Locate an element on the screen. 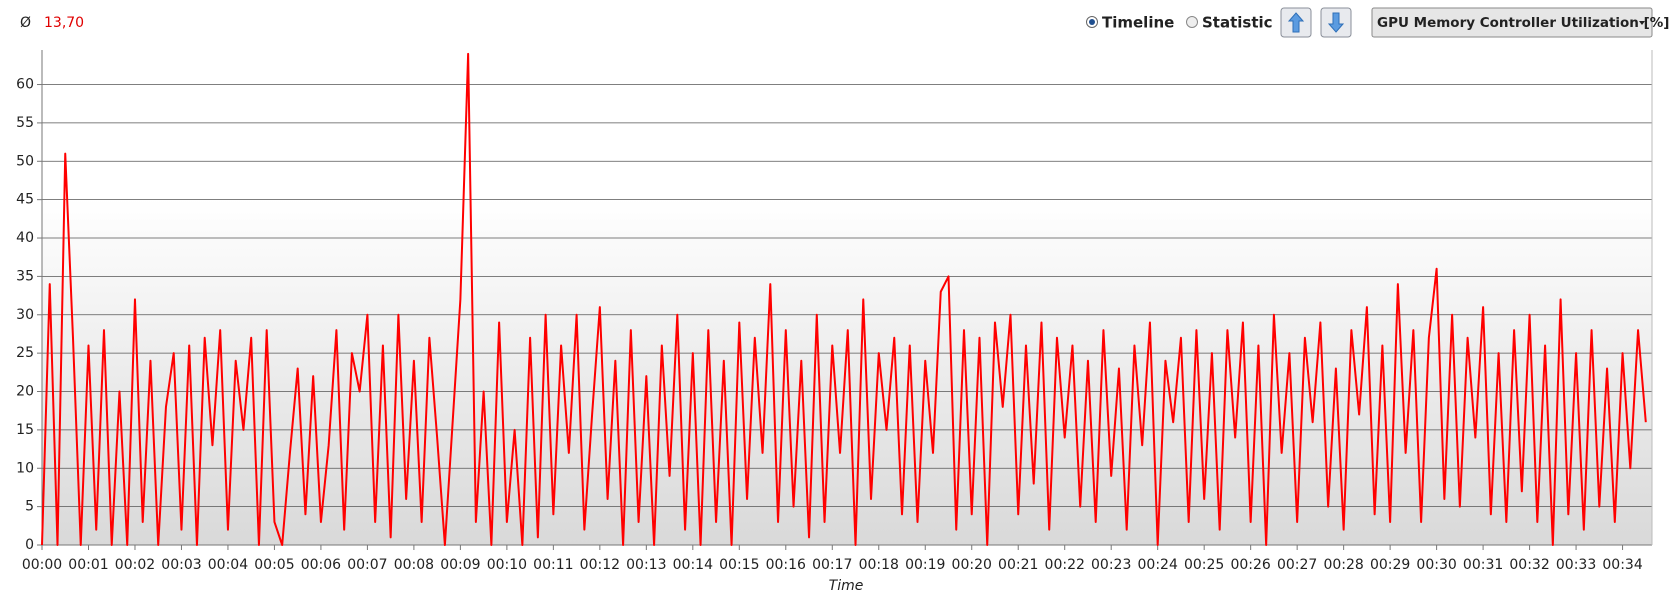 Image resolution: width=1672 pixels, height=612 pixels. x-tick-label: 00:22 is located at coordinates (1065, 565).